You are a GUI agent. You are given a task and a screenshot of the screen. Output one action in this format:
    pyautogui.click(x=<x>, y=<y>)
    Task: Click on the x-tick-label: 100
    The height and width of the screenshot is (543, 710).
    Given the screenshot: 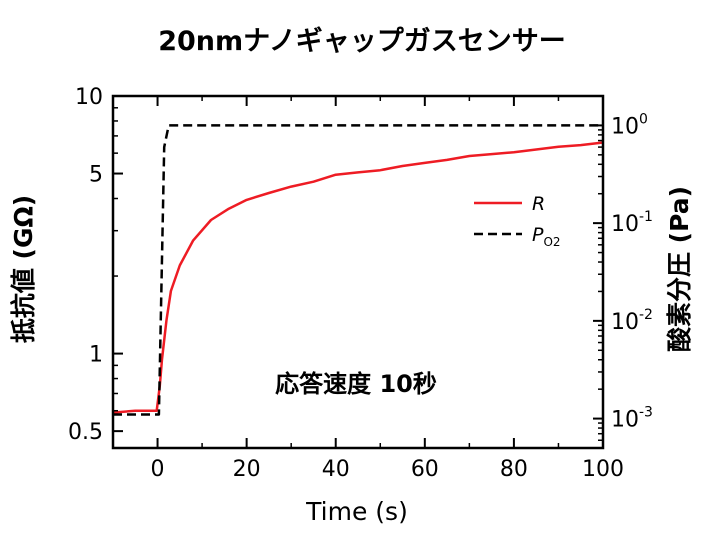 What is the action you would take?
    pyautogui.click(x=603, y=469)
    